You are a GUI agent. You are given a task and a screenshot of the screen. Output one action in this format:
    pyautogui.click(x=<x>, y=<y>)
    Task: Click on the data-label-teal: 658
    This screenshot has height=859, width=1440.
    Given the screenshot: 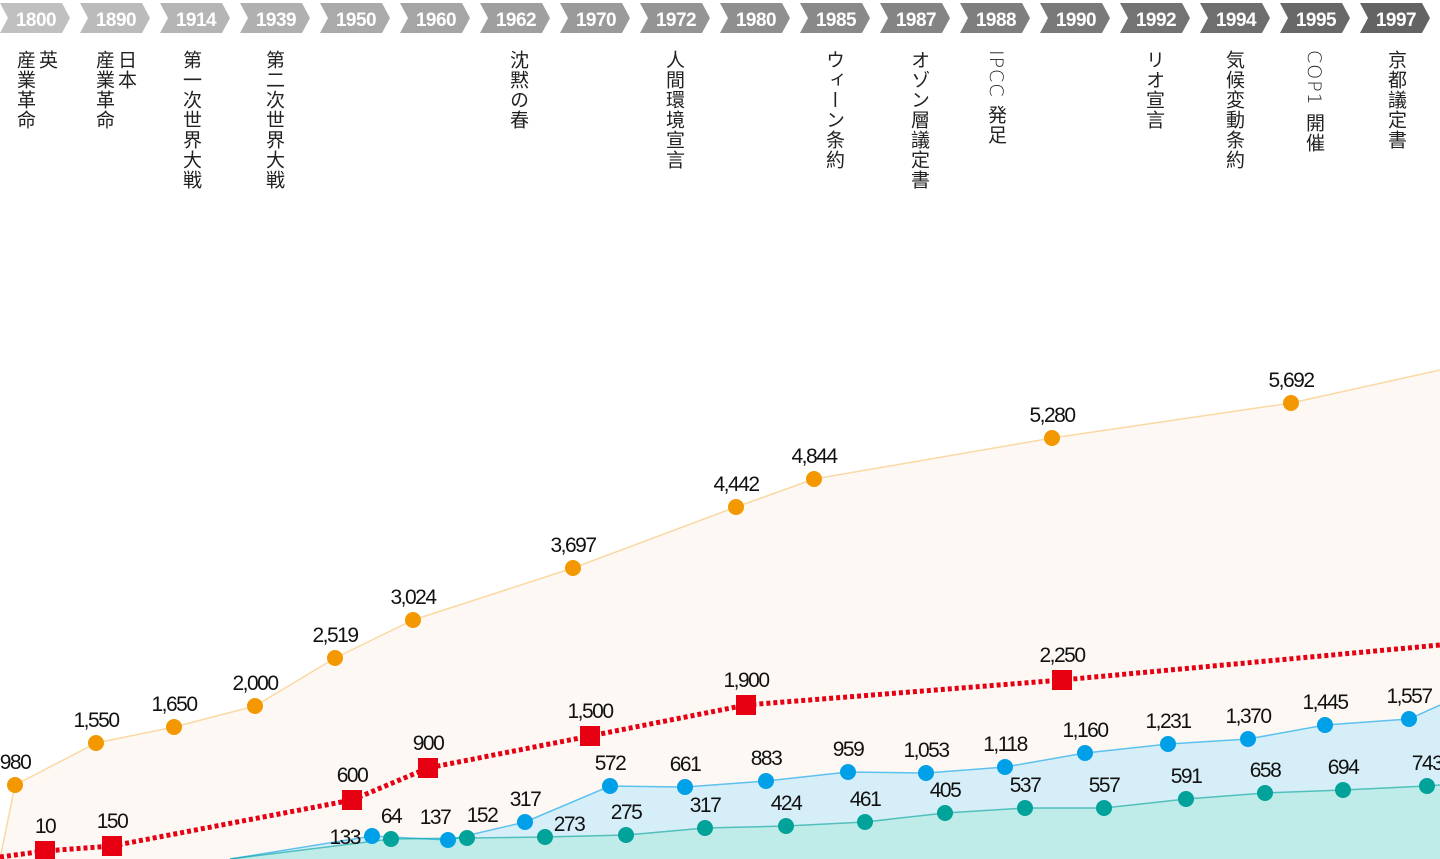 What is the action you would take?
    pyautogui.click(x=1265, y=770)
    